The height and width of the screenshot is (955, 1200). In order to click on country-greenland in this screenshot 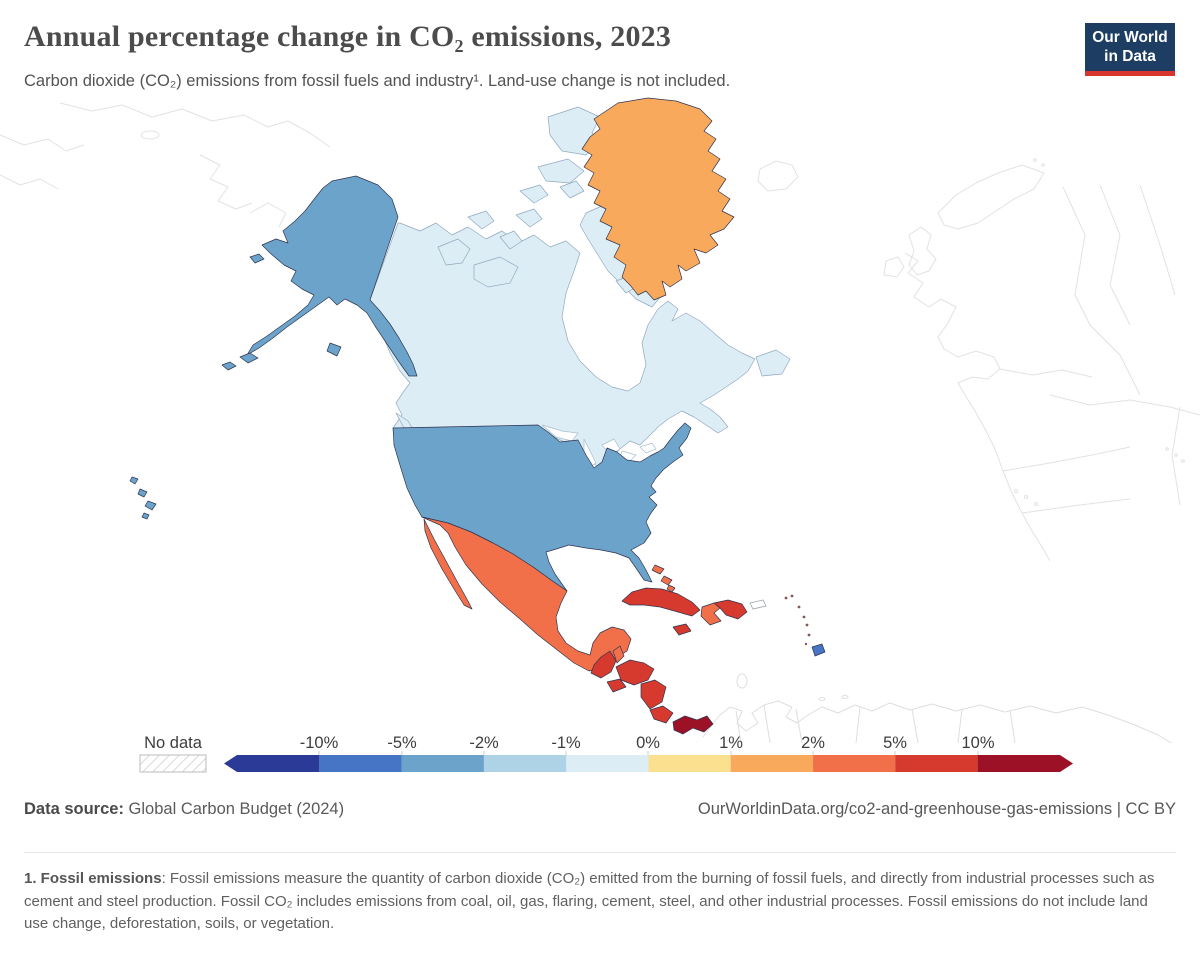, I will do `click(658, 199)`.